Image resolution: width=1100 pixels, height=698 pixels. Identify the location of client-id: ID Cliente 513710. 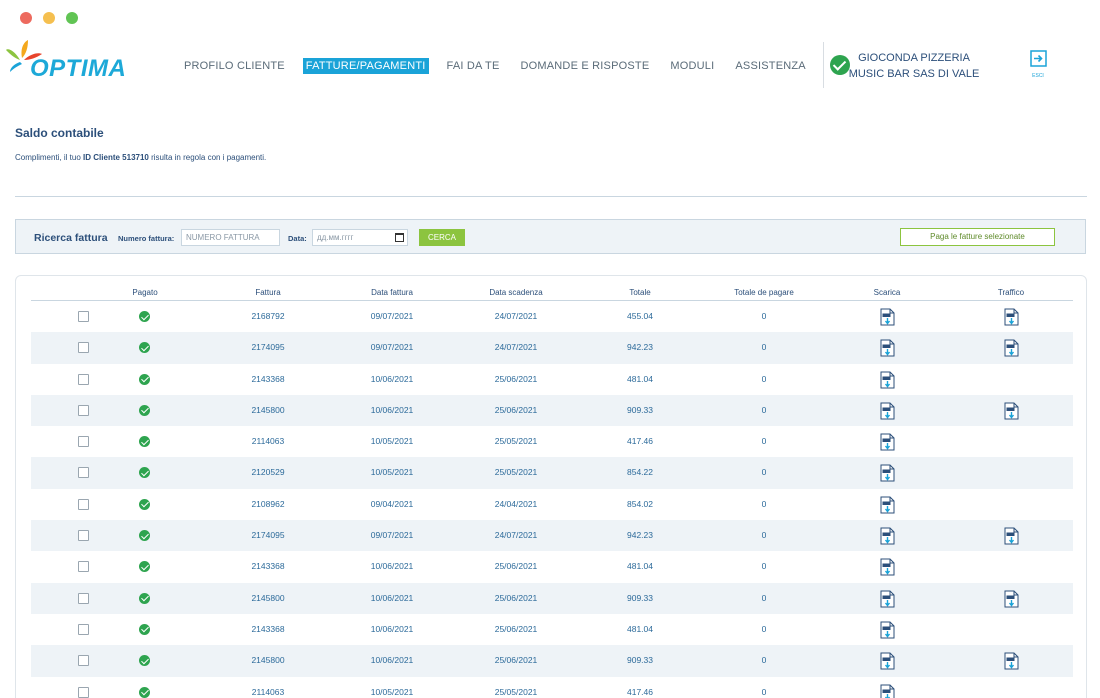
(116, 157).